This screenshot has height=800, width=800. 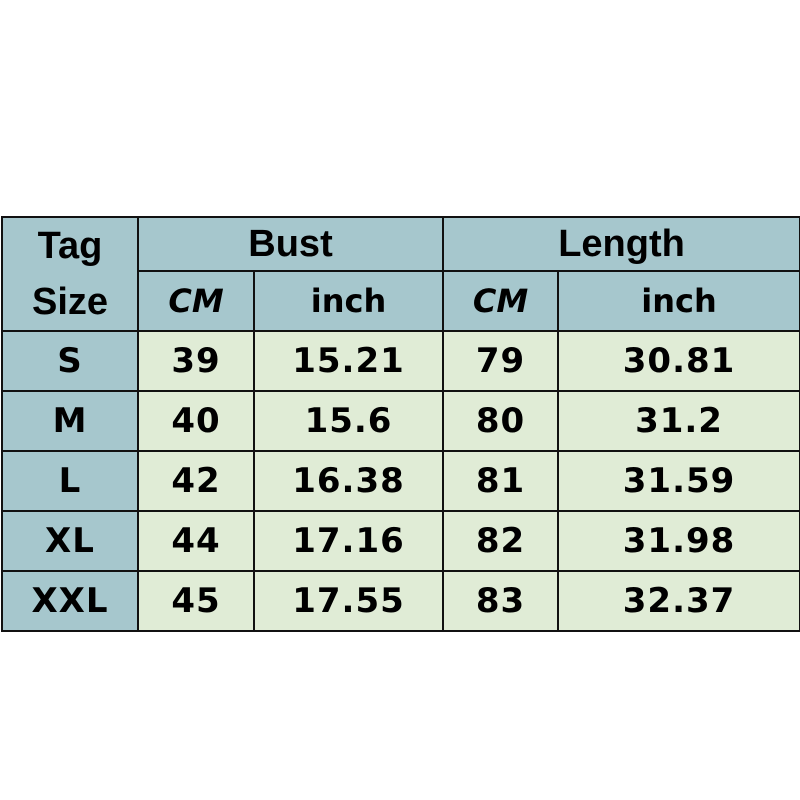 I want to click on bust-cm-cell: 40, so click(x=196, y=421).